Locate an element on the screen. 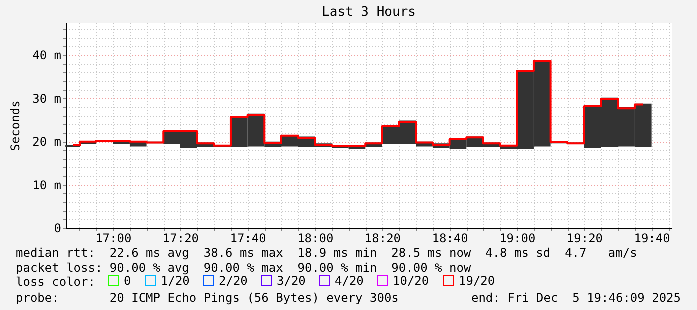  x-tick-label: 18:20 is located at coordinates (383, 239).